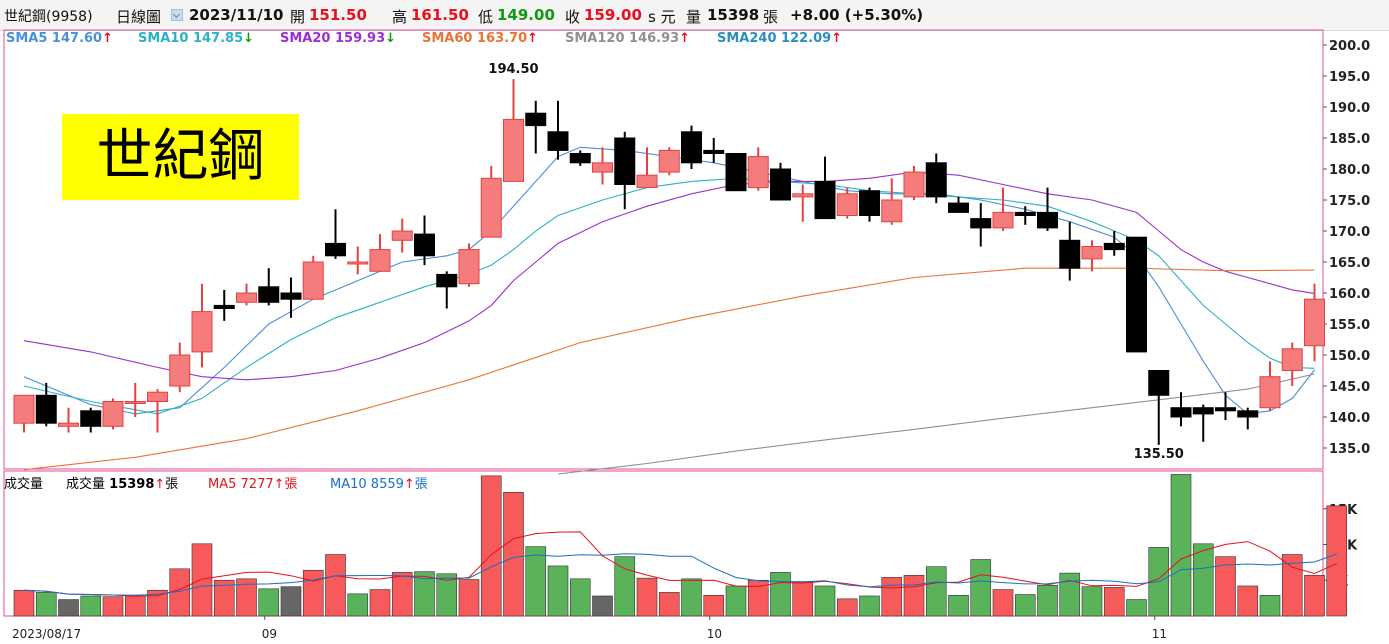 The height and width of the screenshot is (644, 1389). What do you see at coordinates (513, 69) in the screenshot?
I see `max-price-annotation: 194.50` at bounding box center [513, 69].